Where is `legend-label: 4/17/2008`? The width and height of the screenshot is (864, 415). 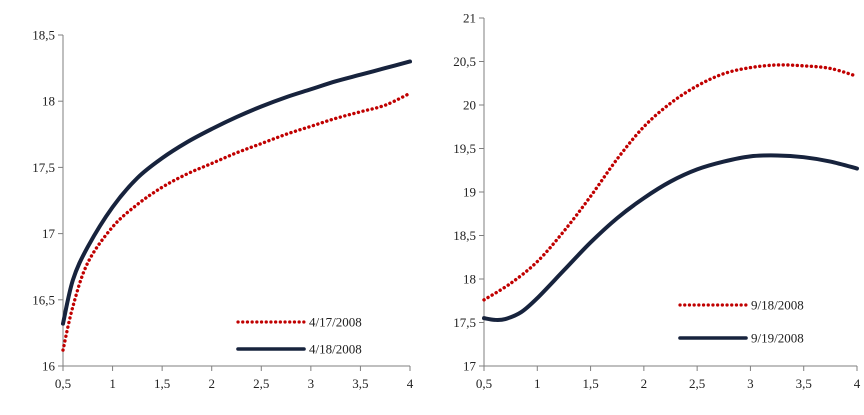 legend-label: 4/17/2008 is located at coordinates (335, 322).